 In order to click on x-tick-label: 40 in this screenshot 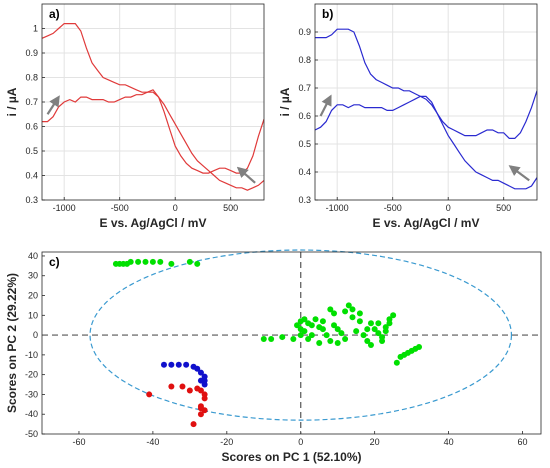, I will do `click(449, 442)`.